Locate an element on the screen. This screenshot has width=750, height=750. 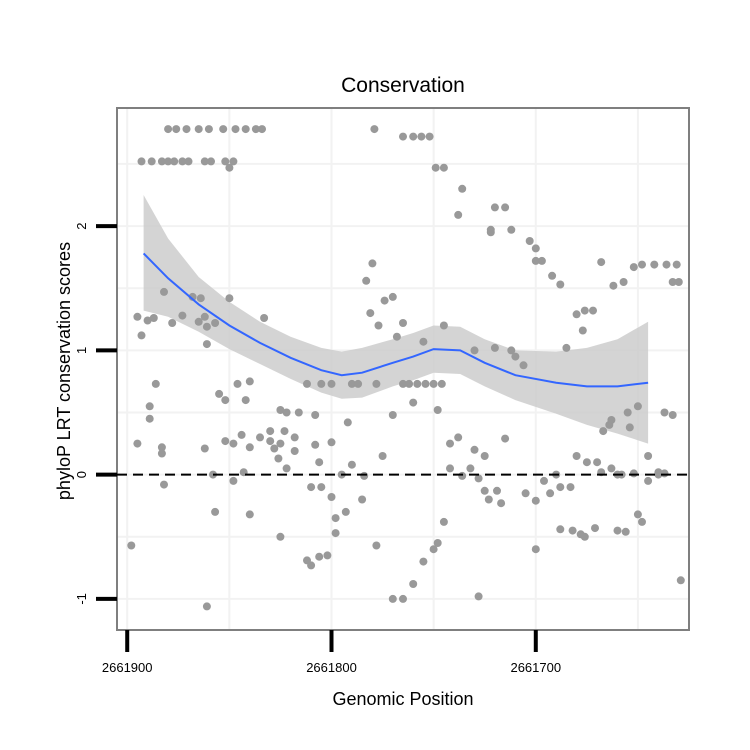
x-axis-label: Genomic Position is located at coordinates (402, 699).